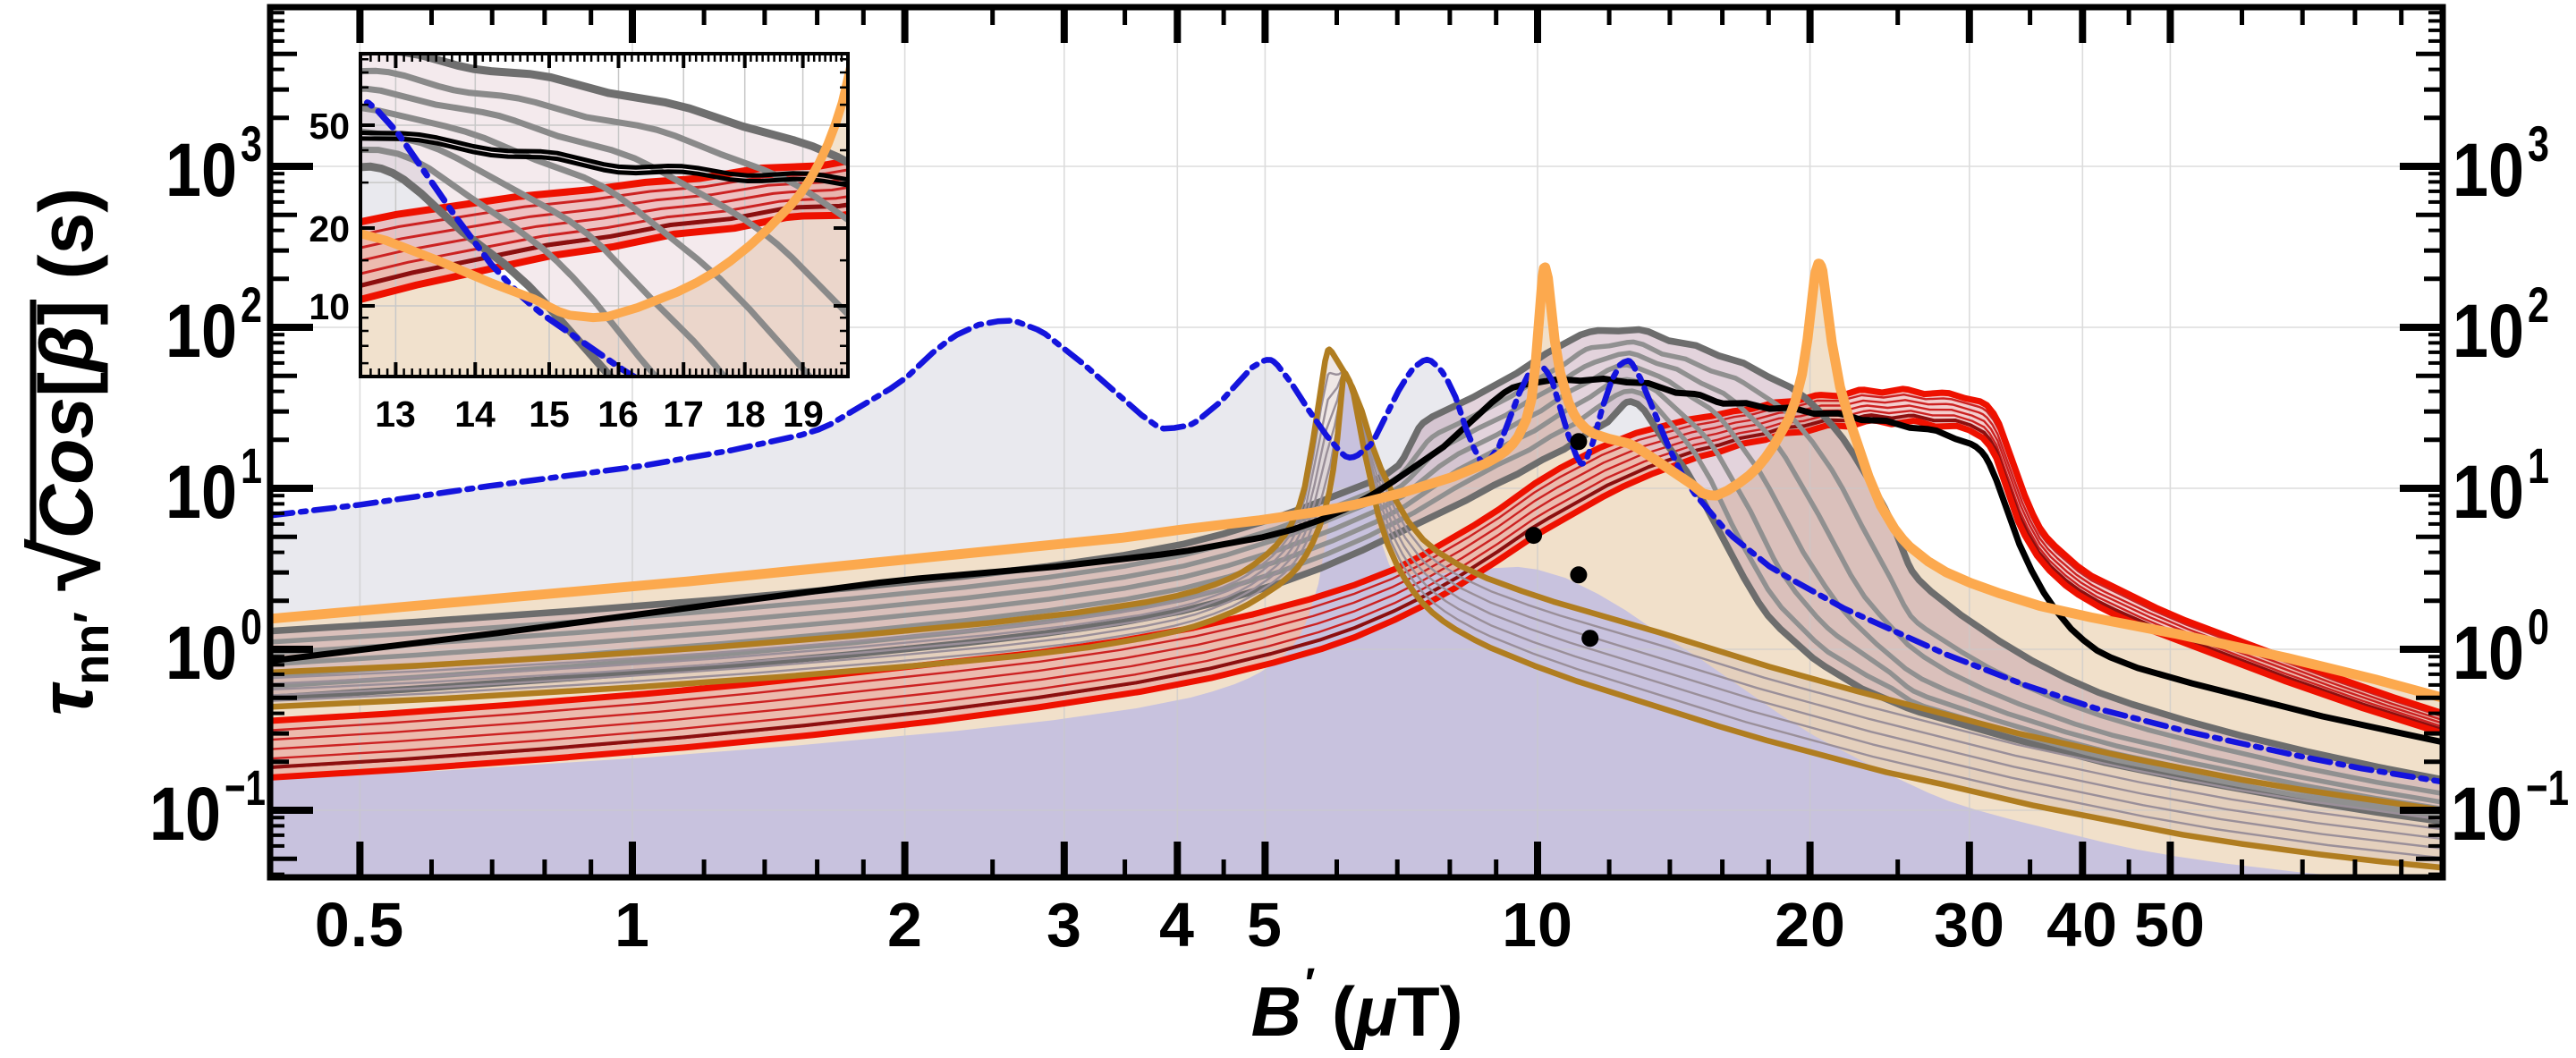 The width and height of the screenshot is (2576, 1058). Describe the element at coordinates (67, 452) in the screenshot. I see `svg-text: τnn′ √Cos[β] (s)` at that location.